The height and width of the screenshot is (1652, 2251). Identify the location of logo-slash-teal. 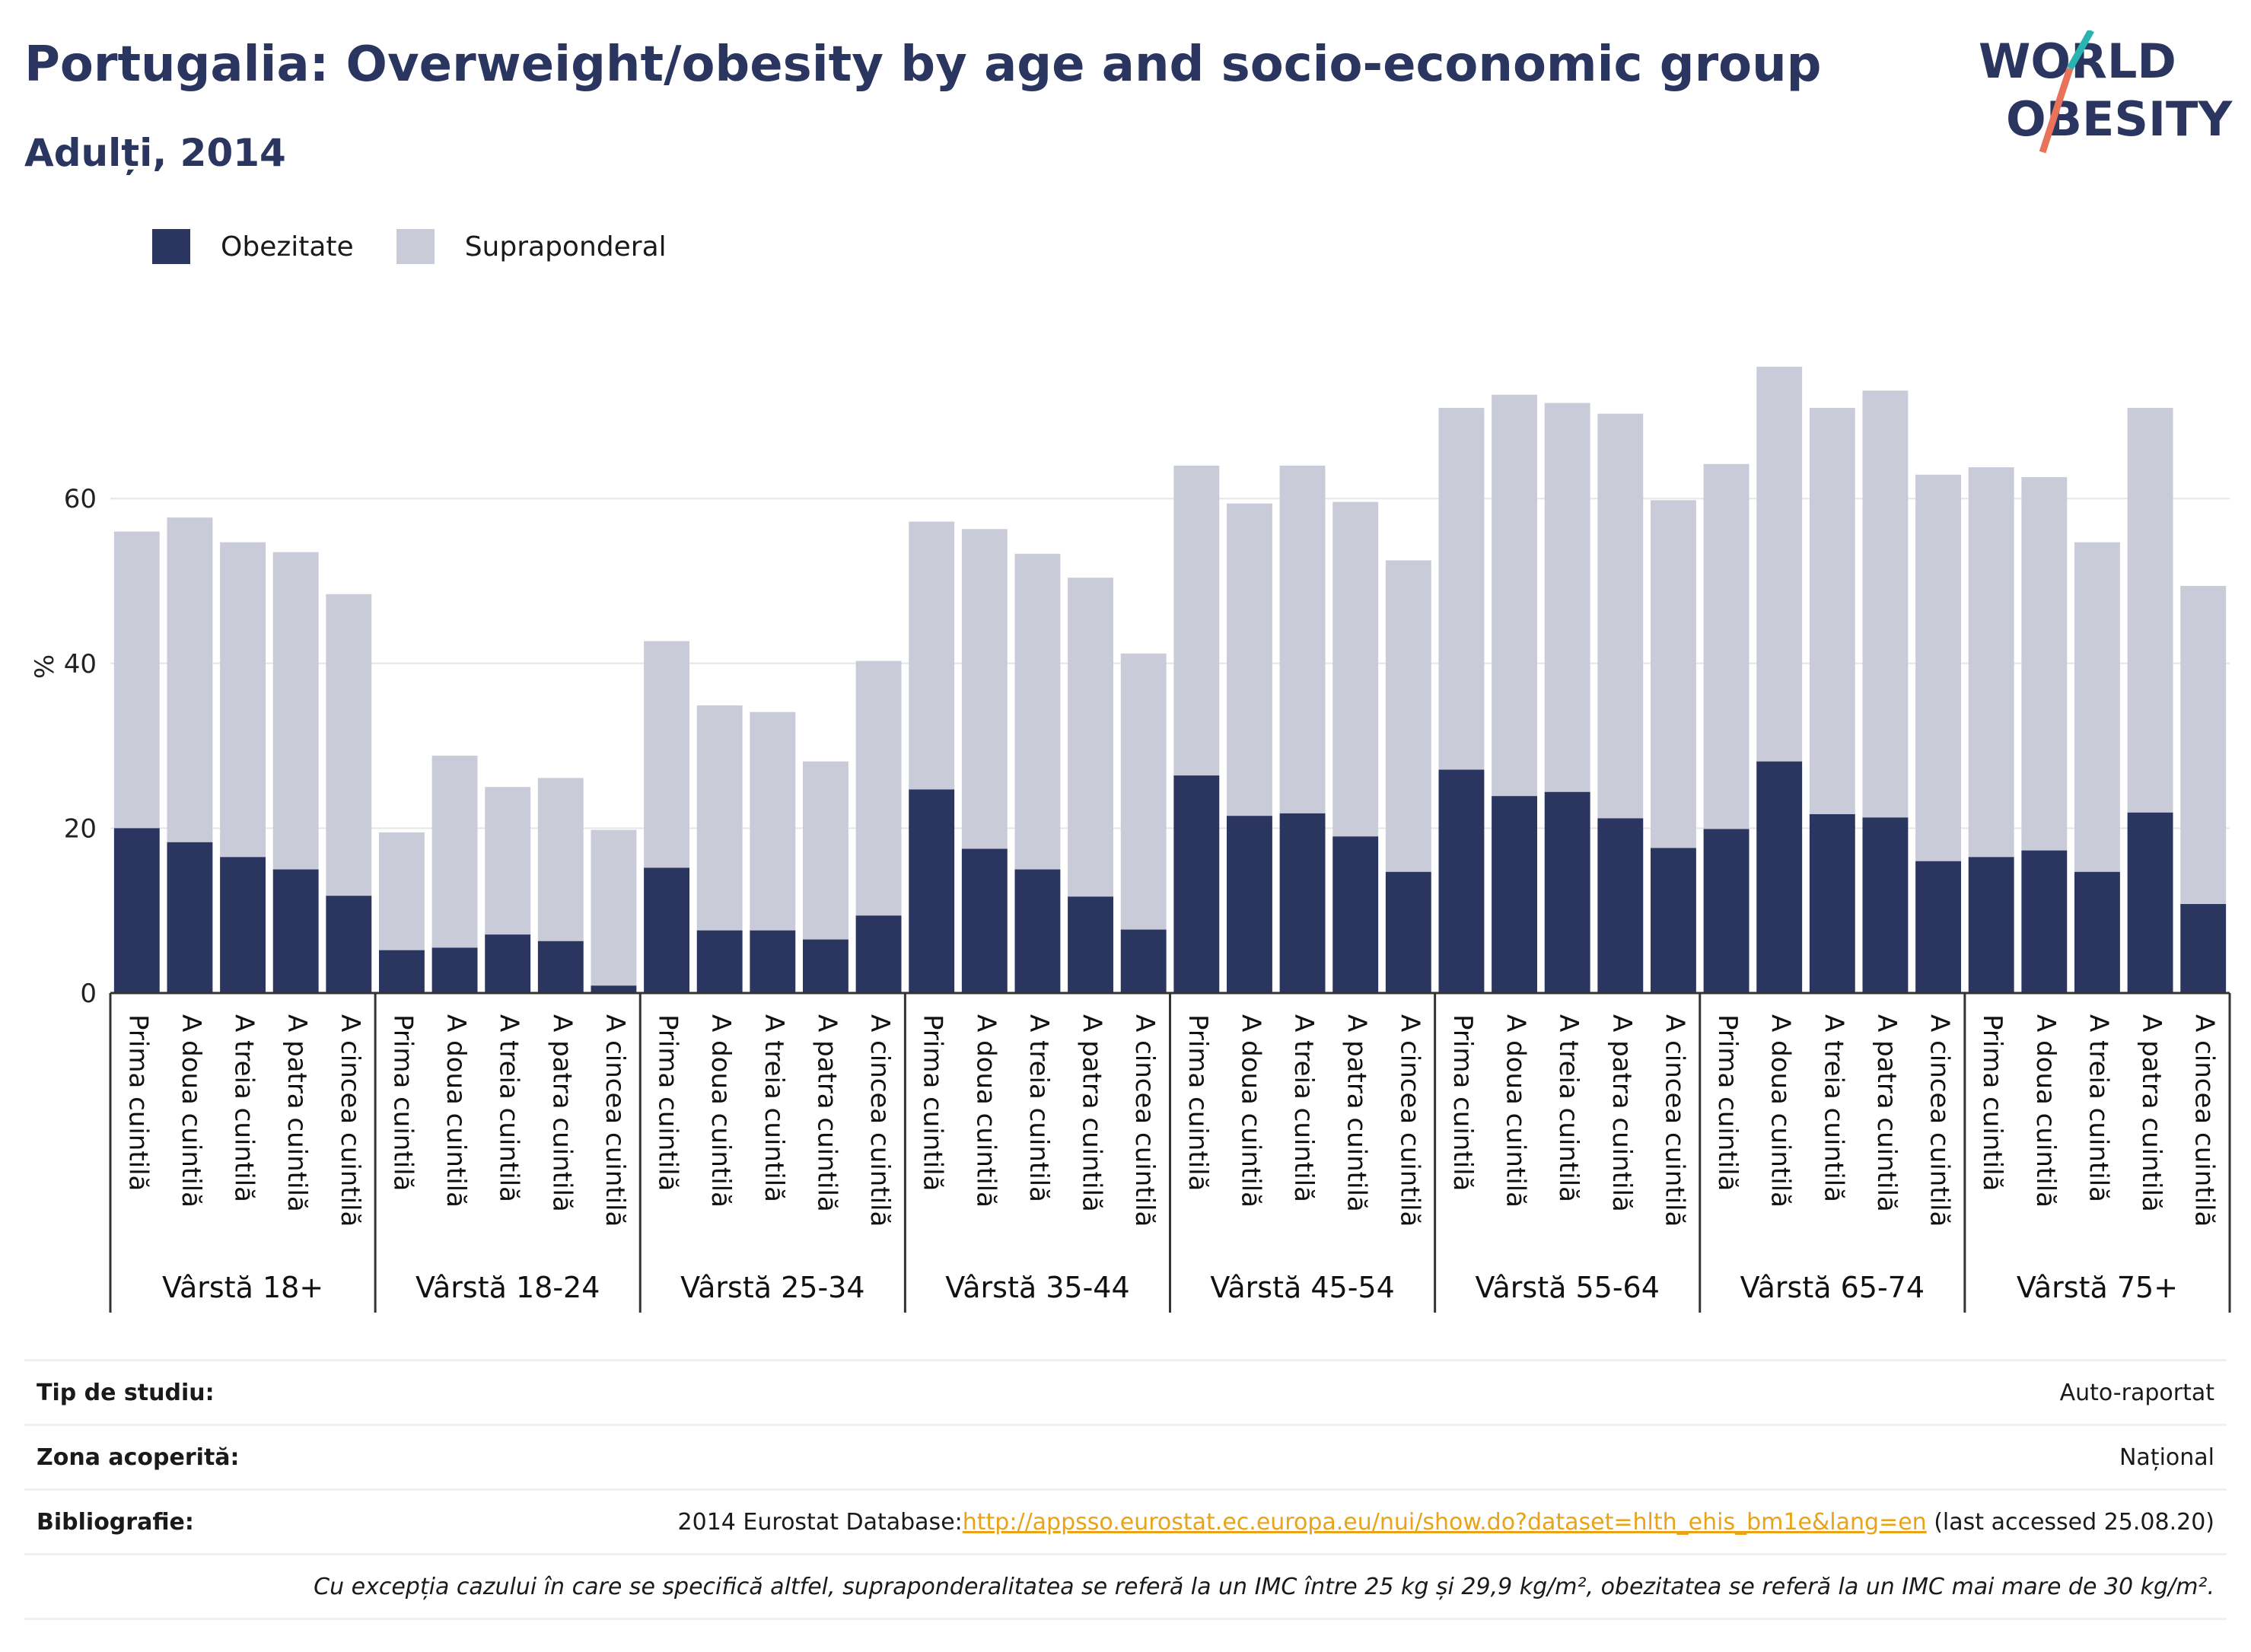
(2080, 50).